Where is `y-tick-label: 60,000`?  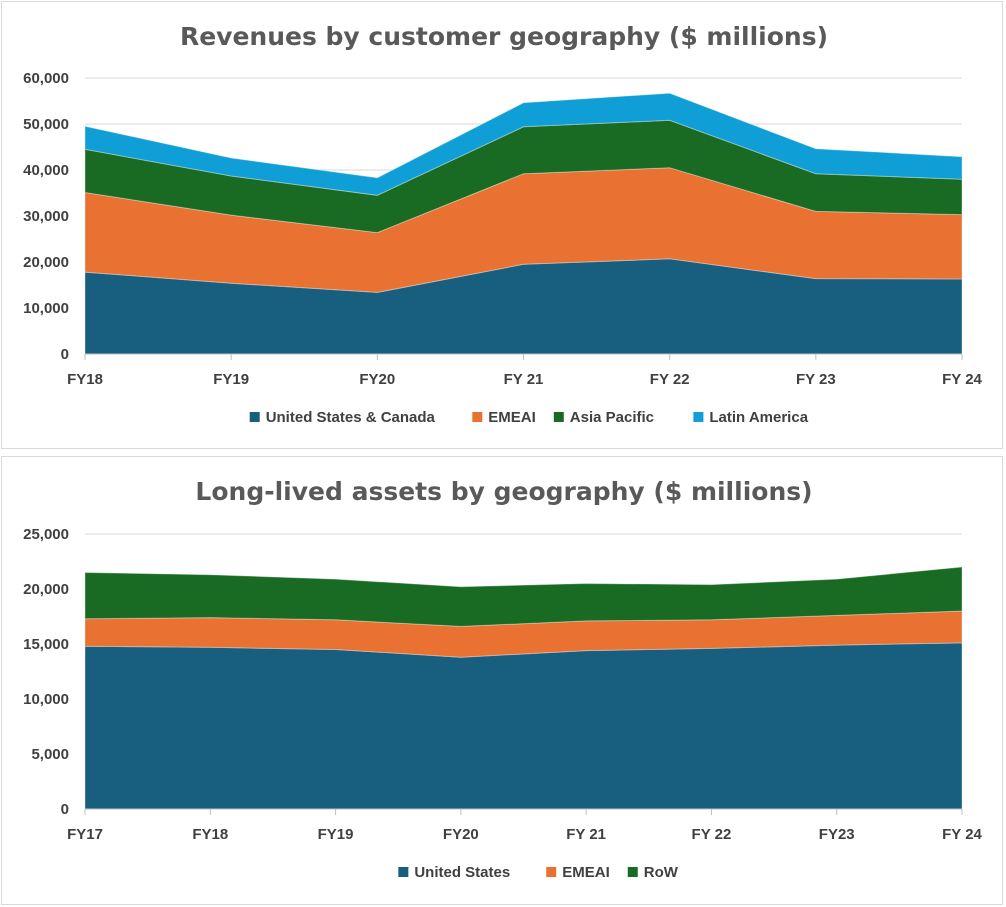 y-tick-label: 60,000 is located at coordinates (46, 78).